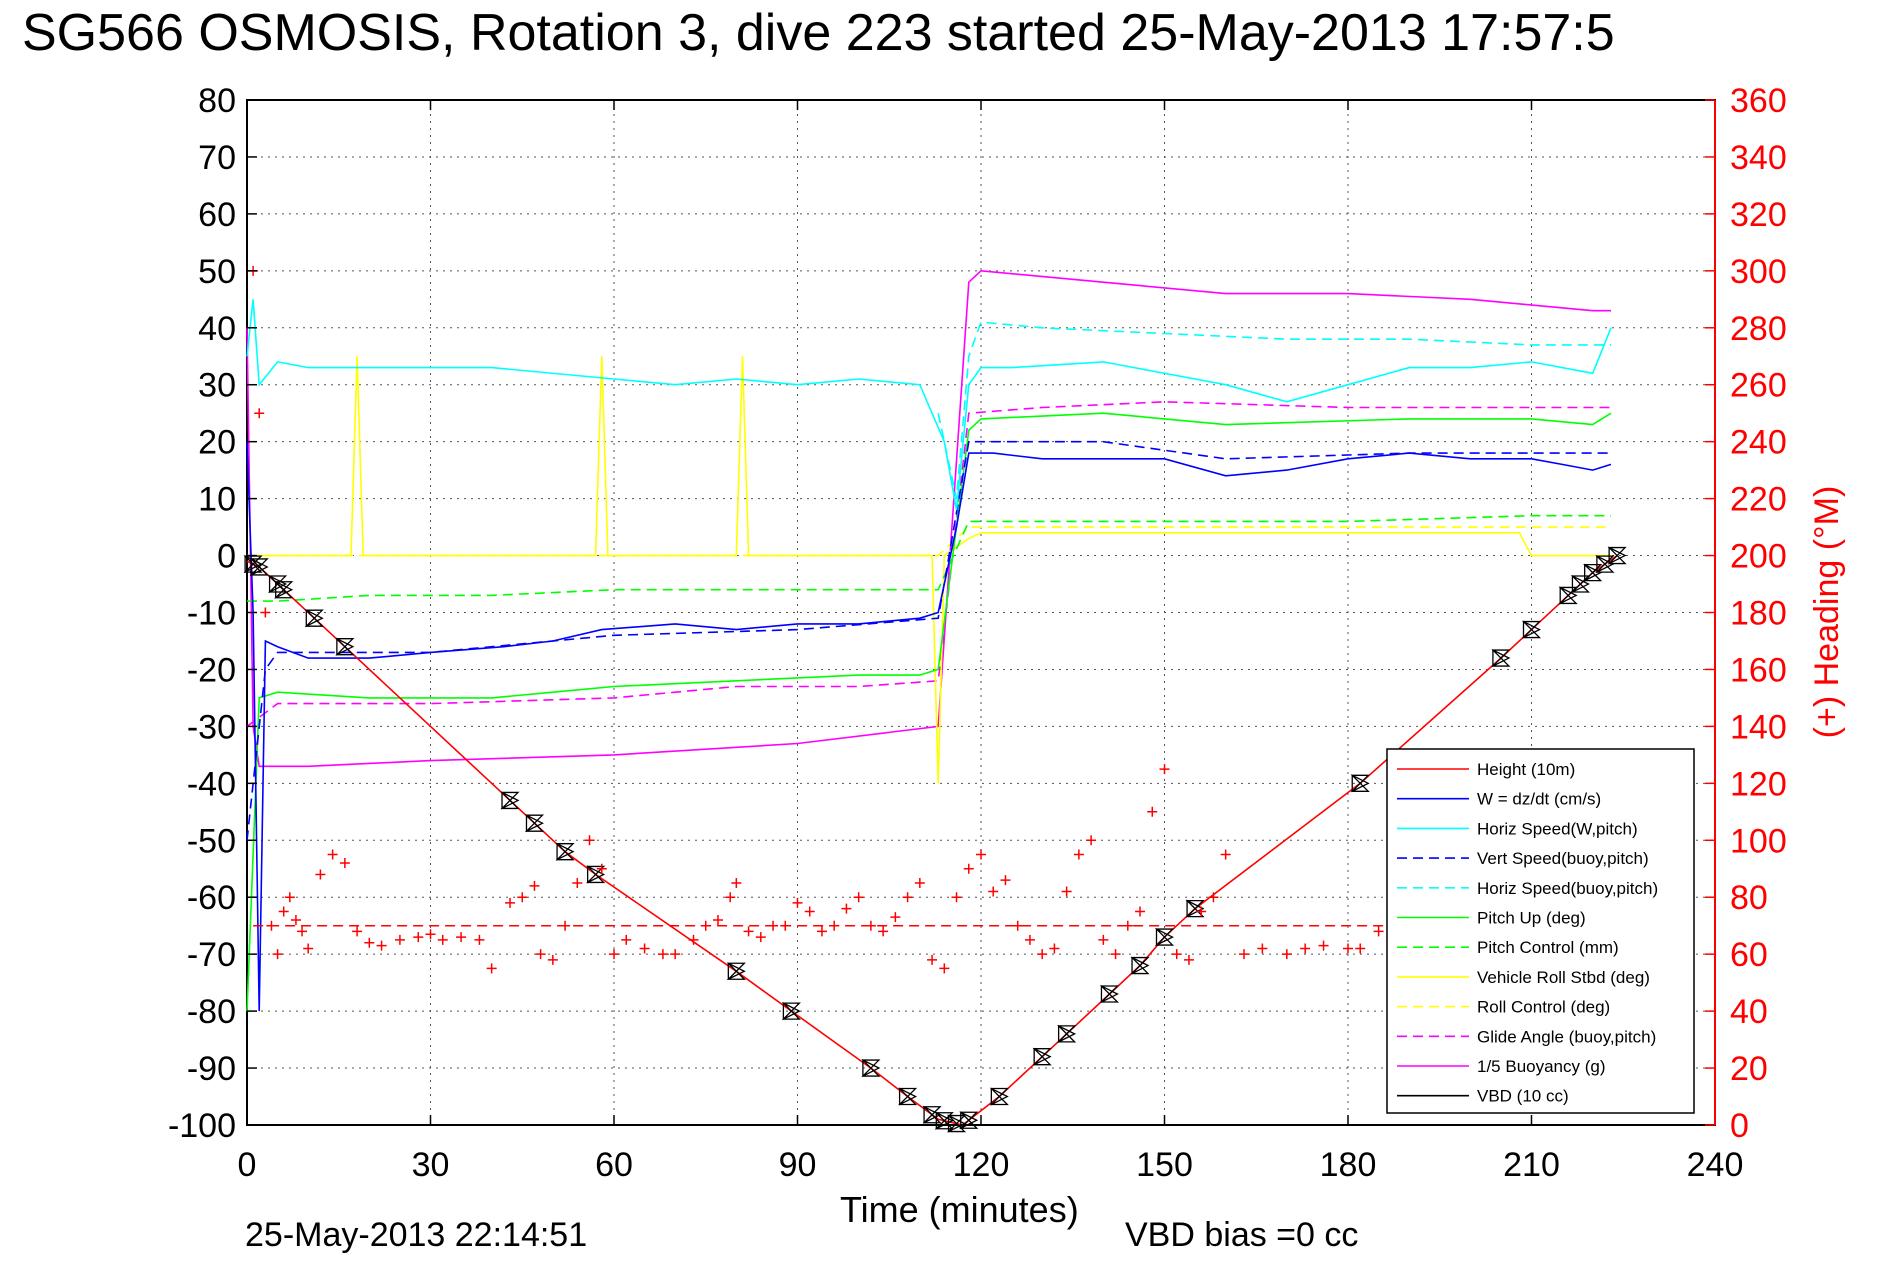 The image size is (1891, 1262). What do you see at coordinates (247, 1165) in the screenshot?
I see `x-tick-label: 0` at bounding box center [247, 1165].